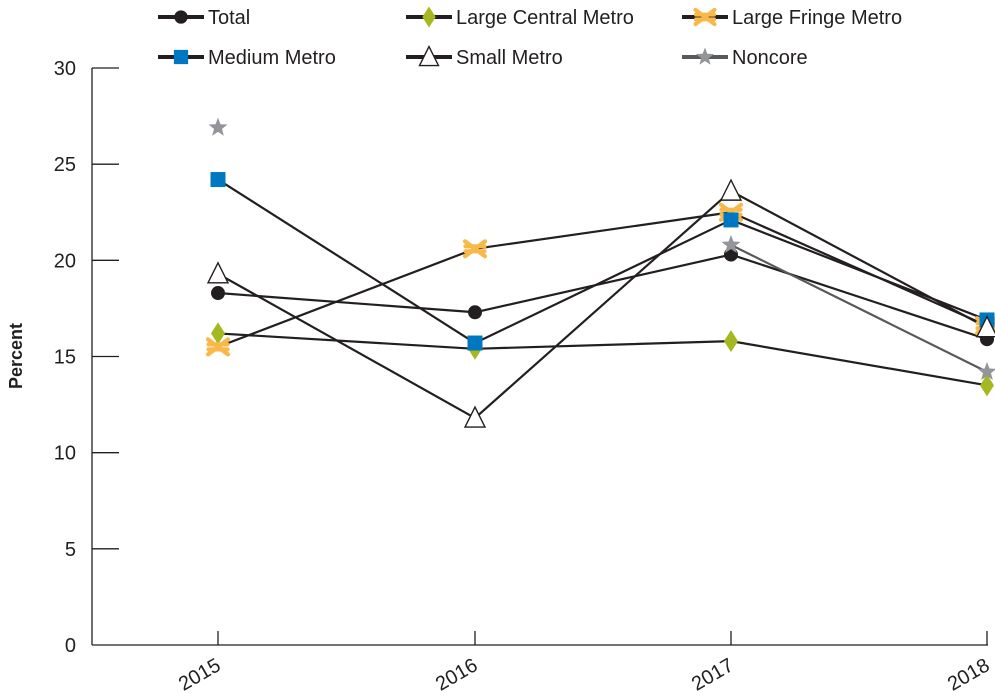 The height and width of the screenshot is (700, 995). What do you see at coordinates (70, 550) in the screenshot?
I see `y-tick-label: 5` at bounding box center [70, 550].